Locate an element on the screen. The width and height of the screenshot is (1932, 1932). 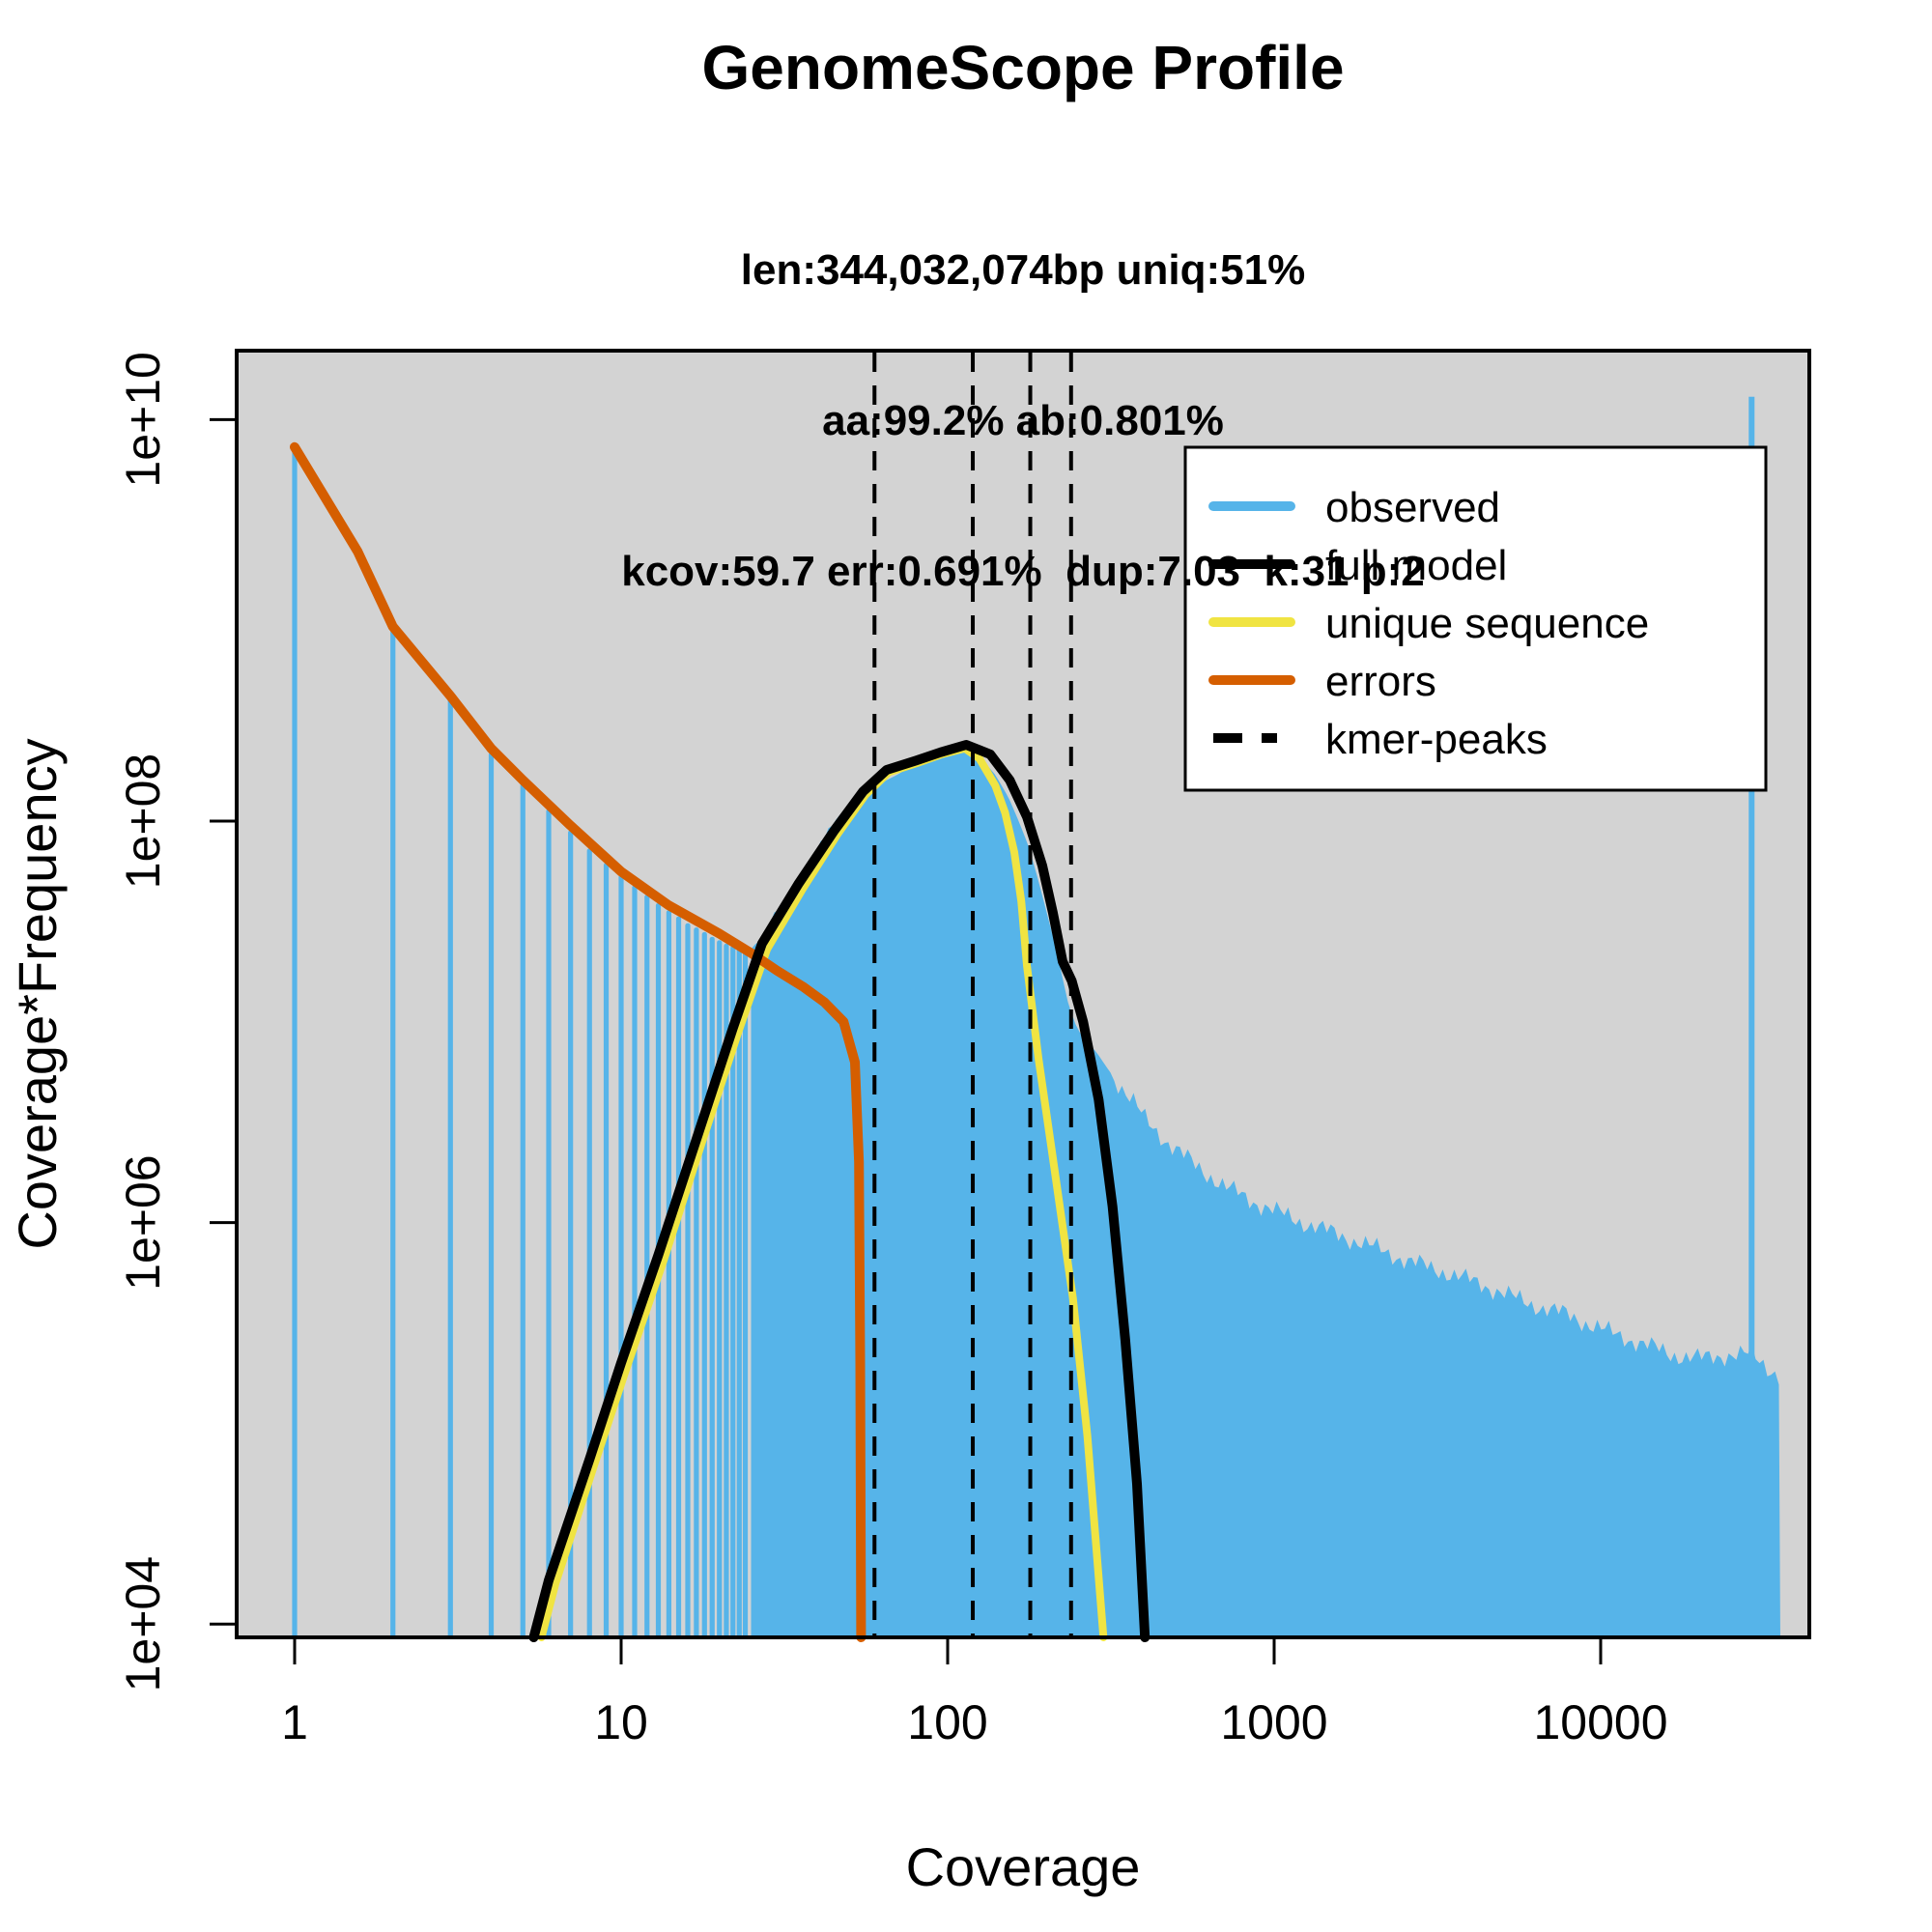
legend-item-kmer-peaks: kmer-peaks is located at coordinates (1380, 739).